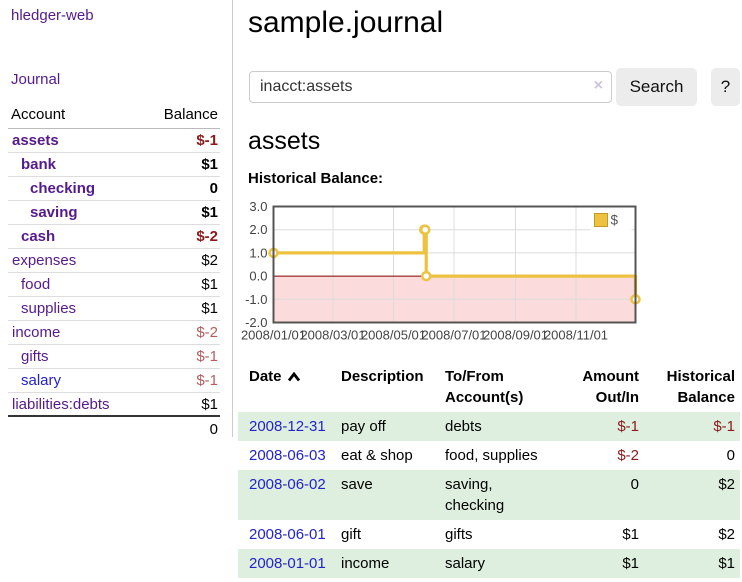 This screenshot has height=582, width=742. Describe the element at coordinates (634, 484) in the screenshot. I see `transaction-amount: 0` at that location.